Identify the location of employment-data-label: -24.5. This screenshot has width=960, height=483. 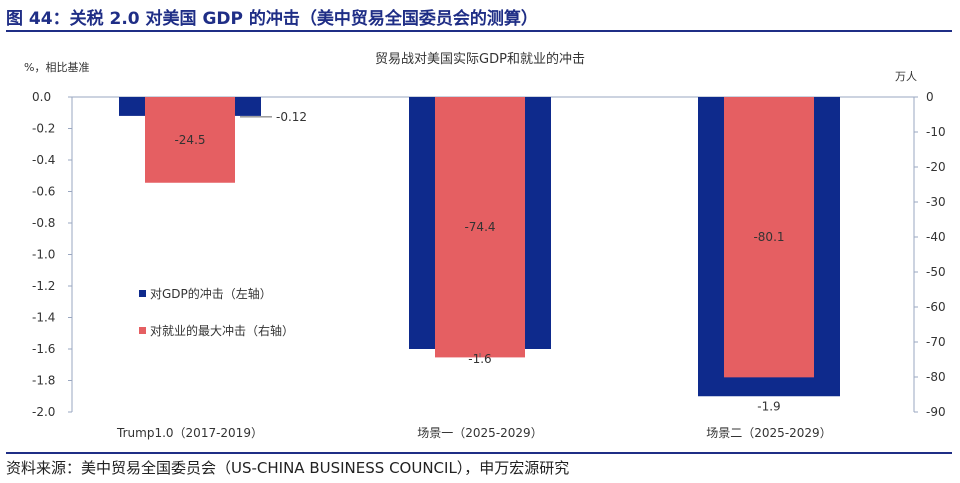
(189, 140).